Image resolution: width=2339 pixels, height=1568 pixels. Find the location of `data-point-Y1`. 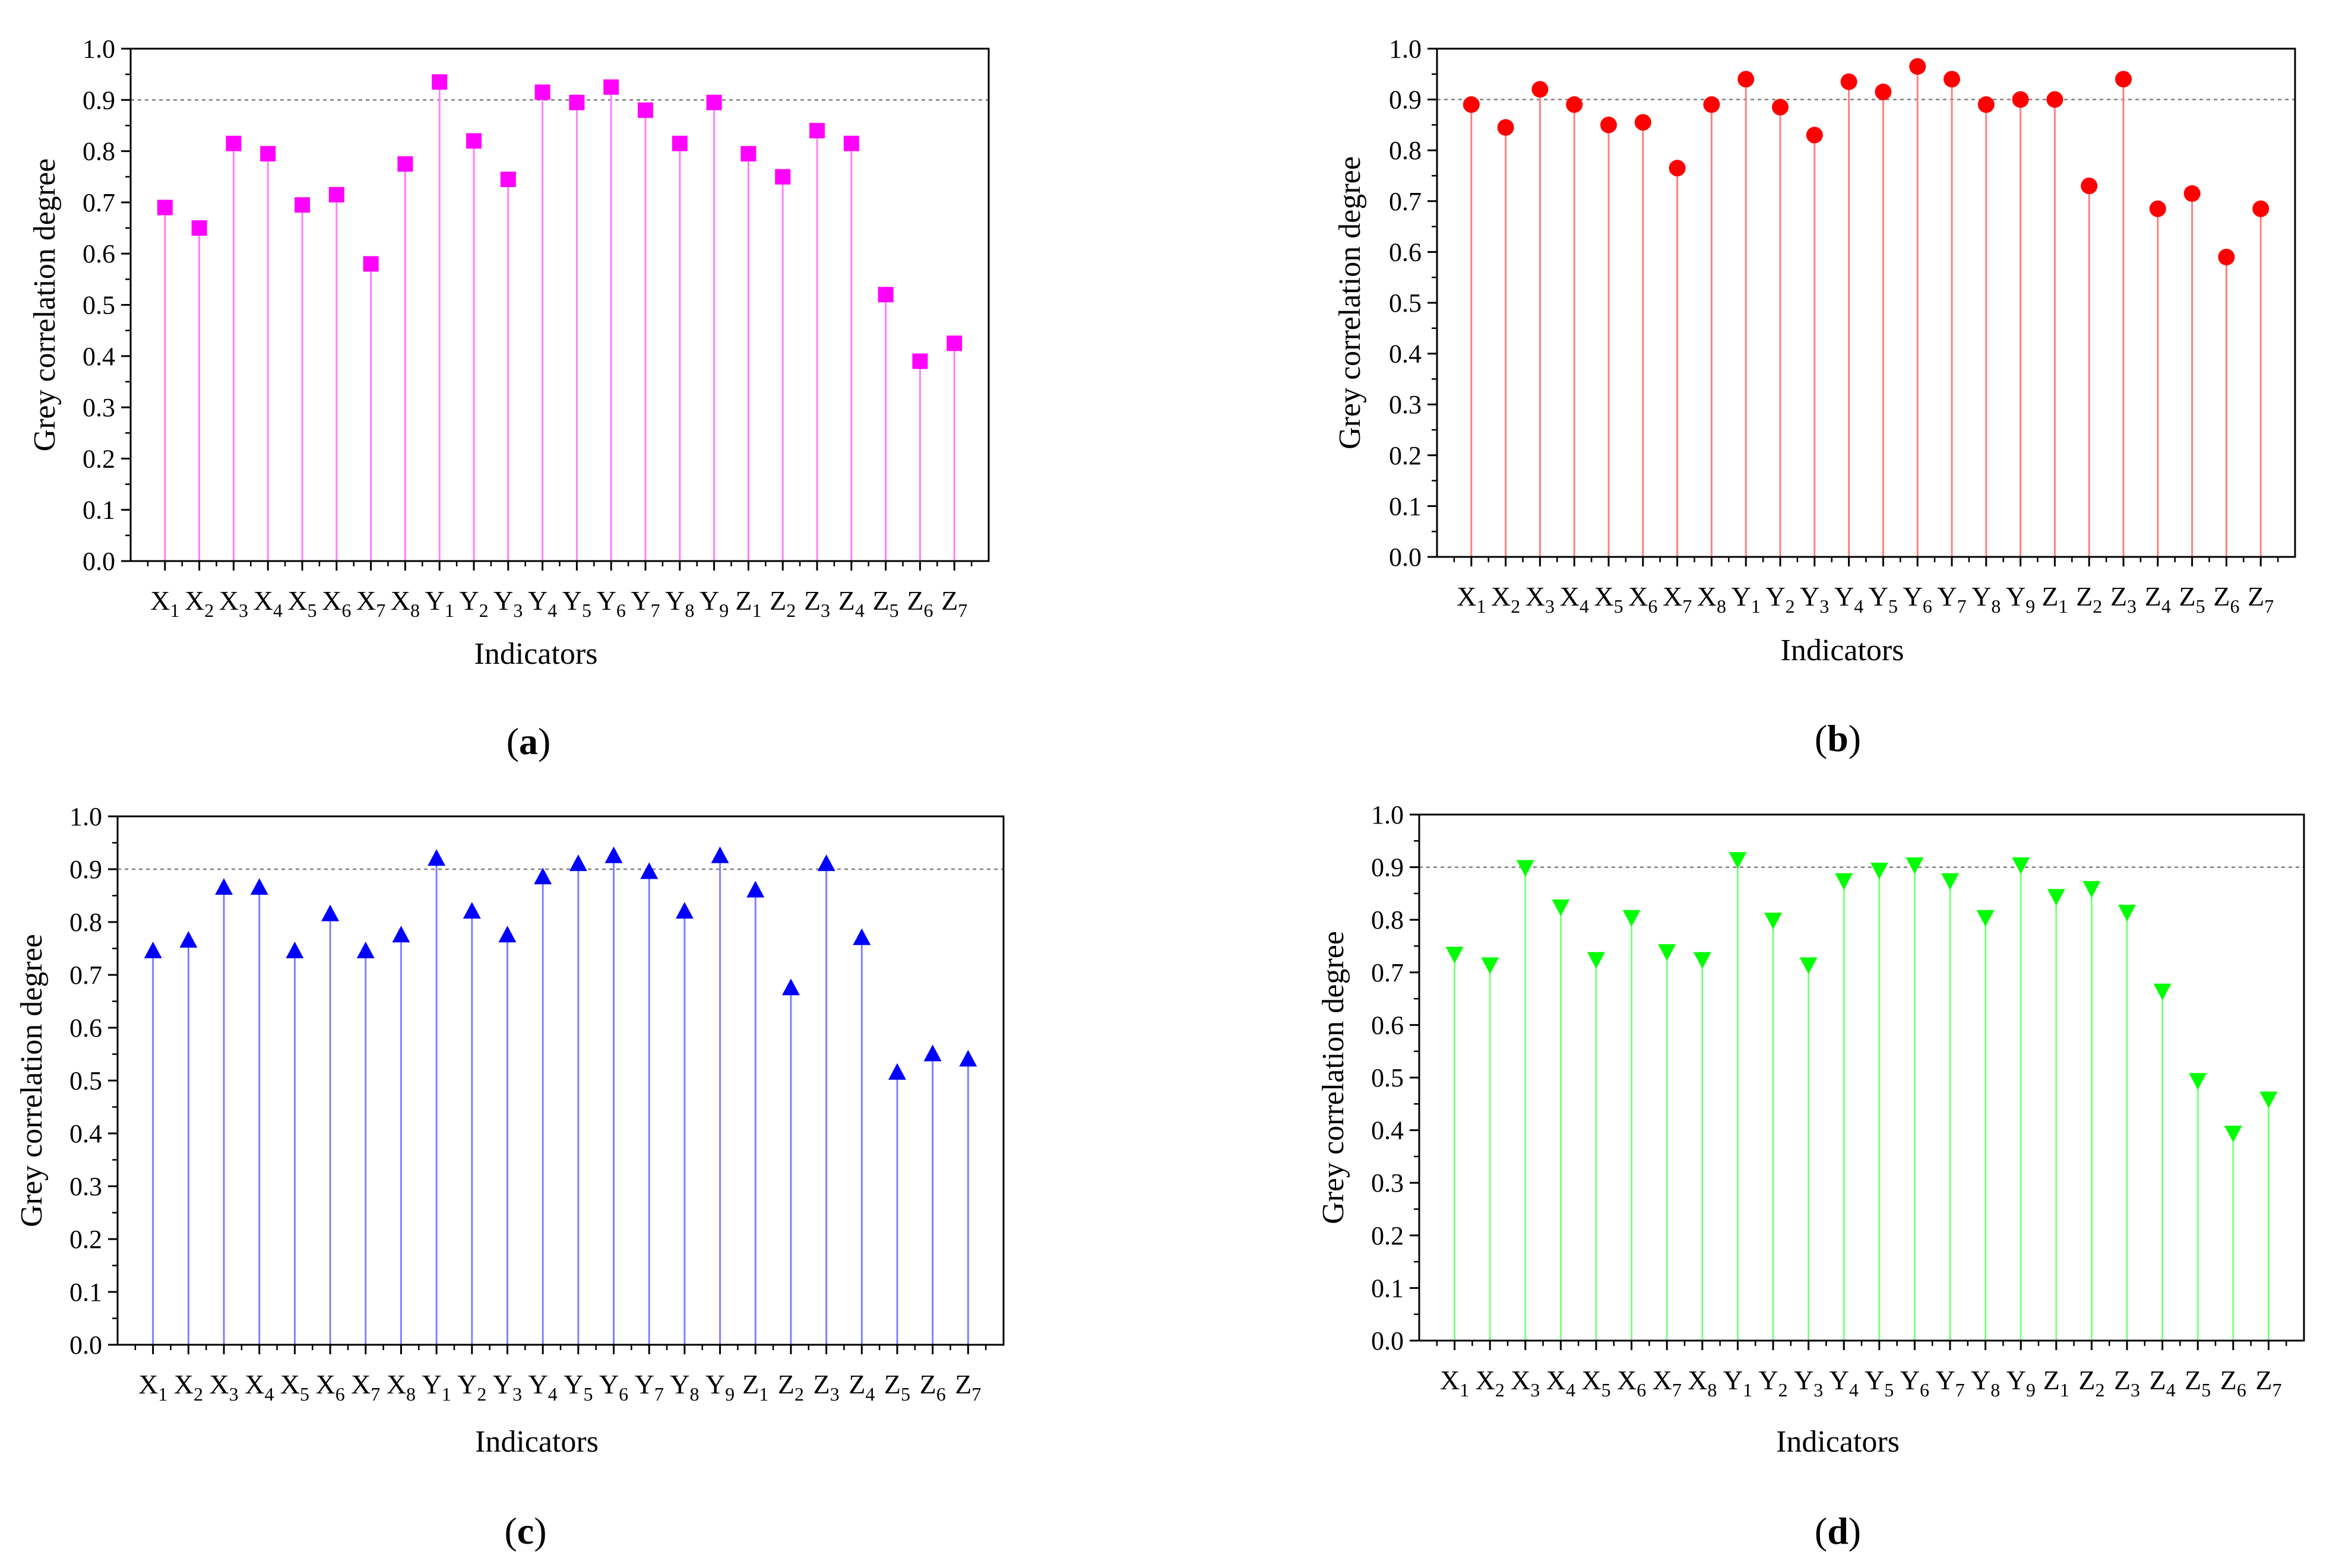

data-point-Y1 is located at coordinates (1746, 80).